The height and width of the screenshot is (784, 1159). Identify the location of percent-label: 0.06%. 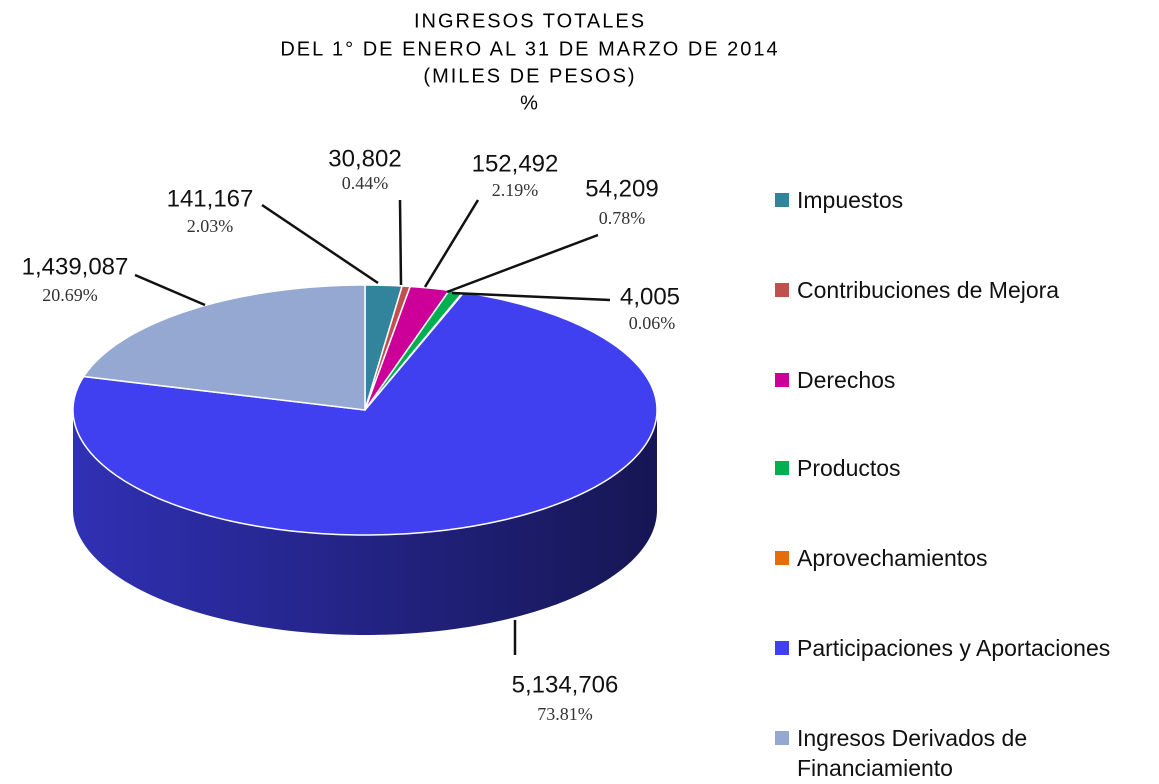
(652, 323).